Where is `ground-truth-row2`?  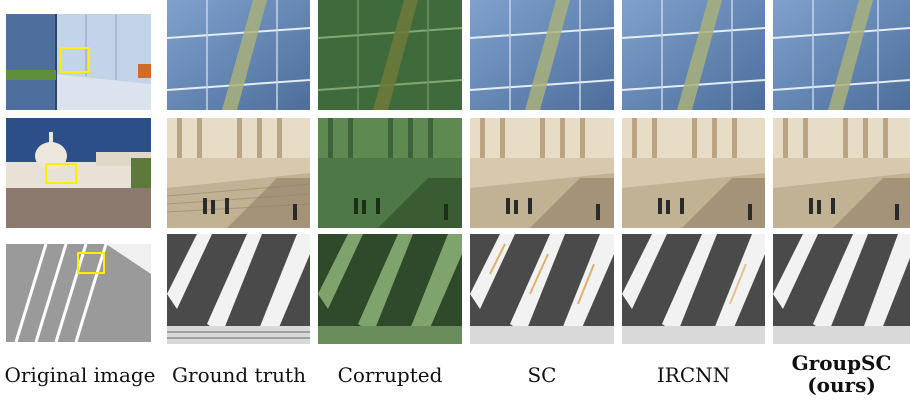
ground-truth-row2 is located at coordinates (238, 173).